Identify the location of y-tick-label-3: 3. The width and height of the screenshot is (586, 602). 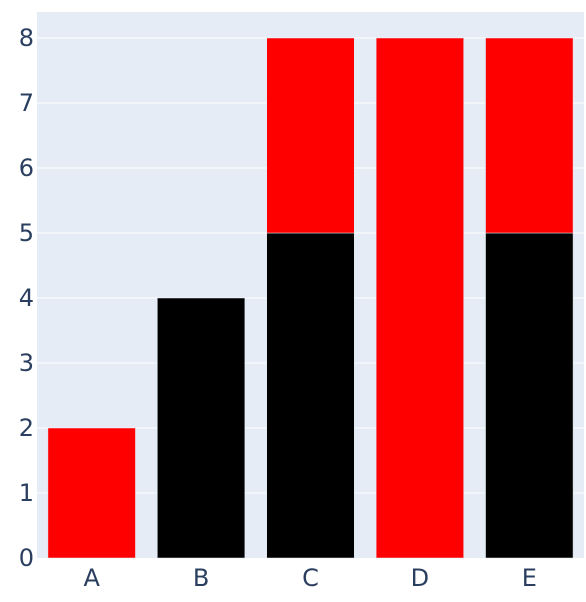
(26, 363).